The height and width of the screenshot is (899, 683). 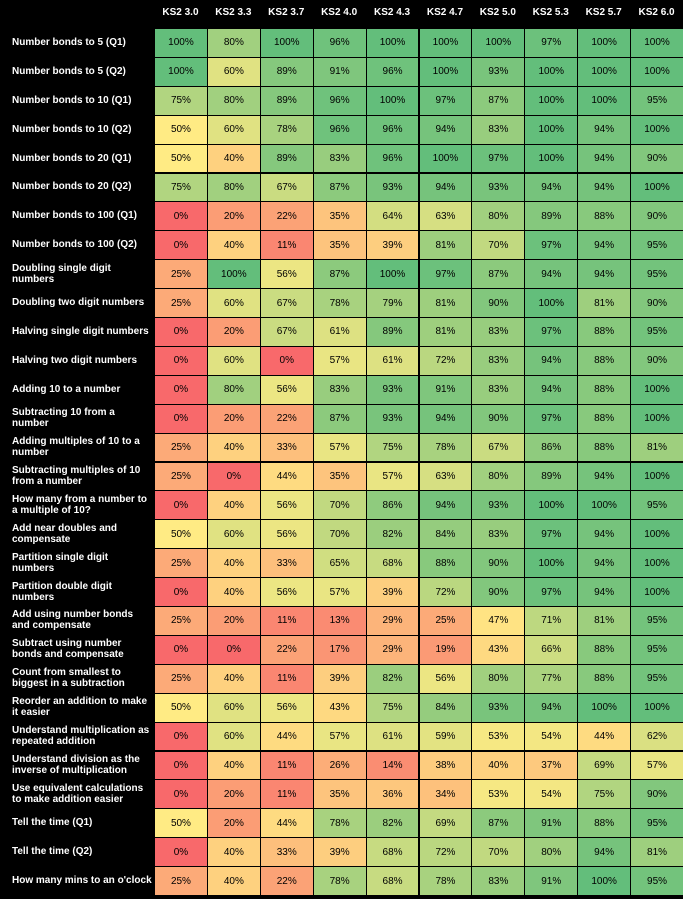 What do you see at coordinates (82, 881) in the screenshot?
I see `row-label: How many mins to an o'clock` at bounding box center [82, 881].